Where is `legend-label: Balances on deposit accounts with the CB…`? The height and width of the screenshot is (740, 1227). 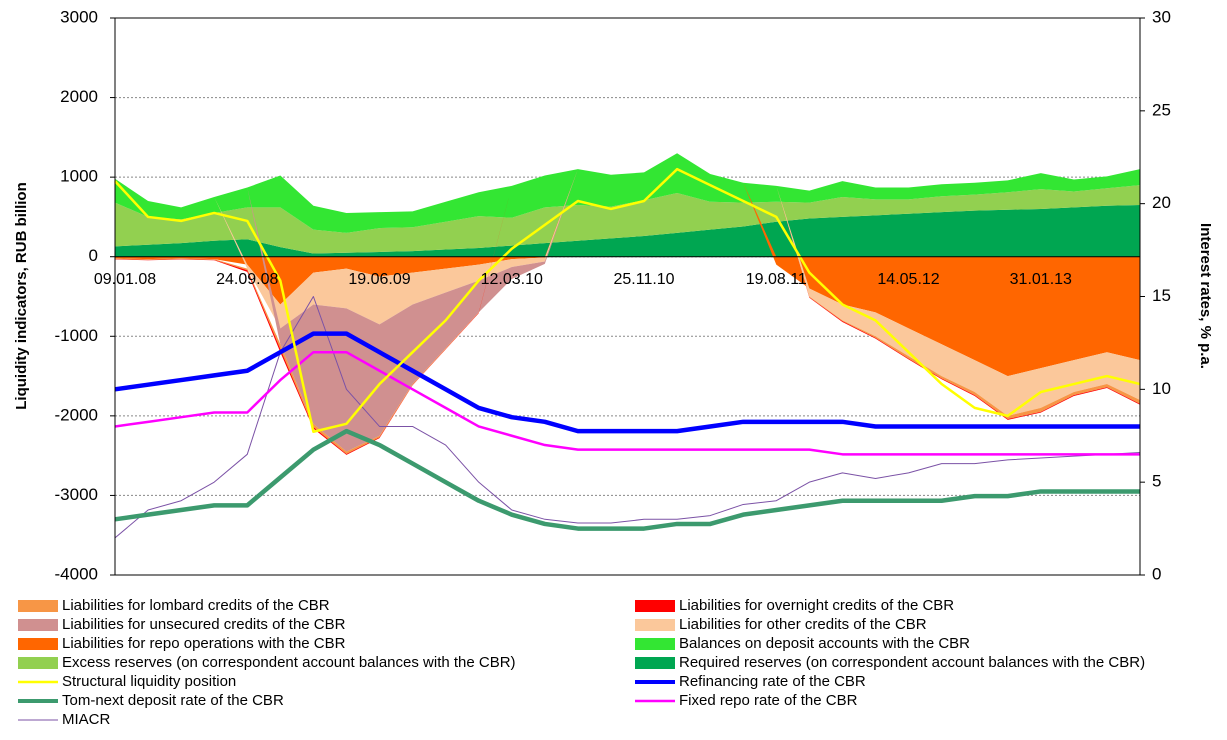
legend-label: Balances on deposit accounts with the CB… is located at coordinates (824, 643).